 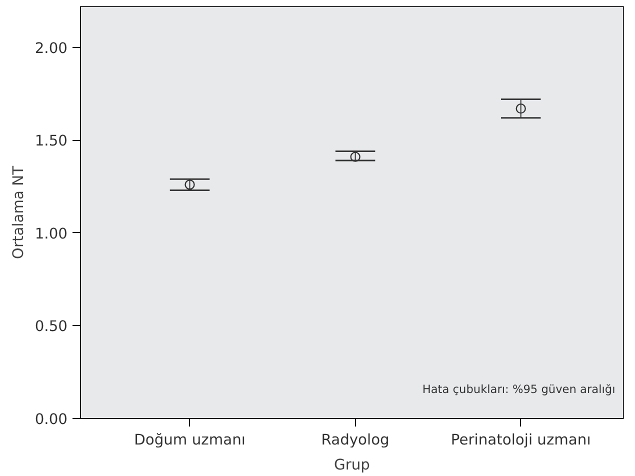 I want to click on y-tick-label: 2.00, so click(x=51, y=48).